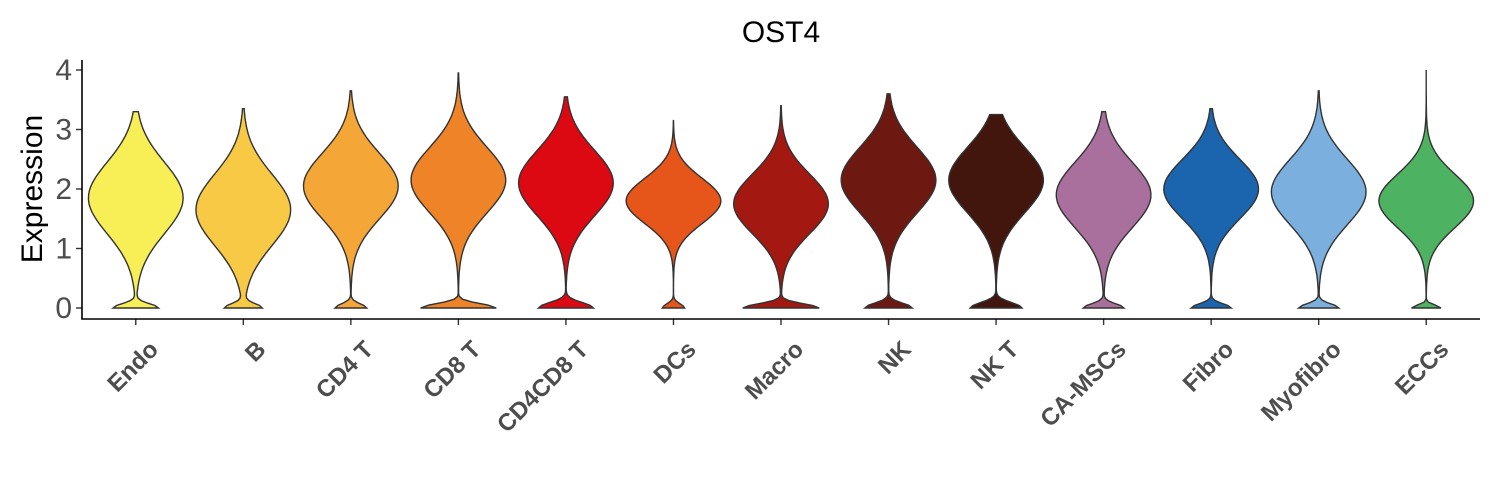  What do you see at coordinates (32, 189) in the screenshot?
I see `y-axis-label: Expression` at bounding box center [32, 189].